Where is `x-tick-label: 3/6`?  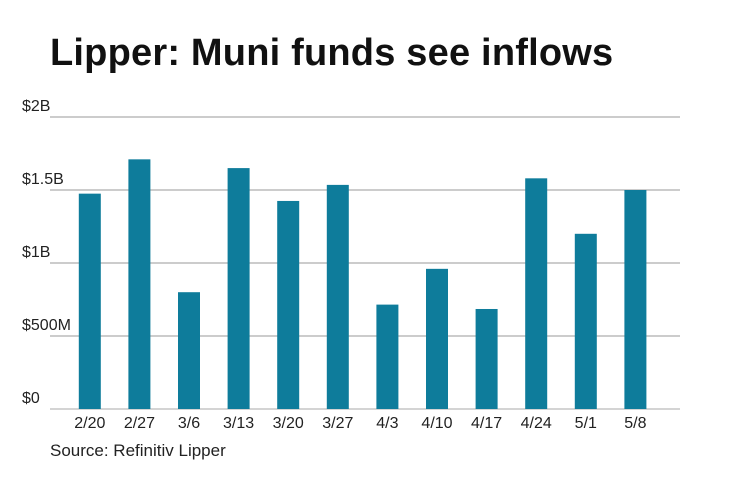 x-tick-label: 3/6 is located at coordinates (189, 423).